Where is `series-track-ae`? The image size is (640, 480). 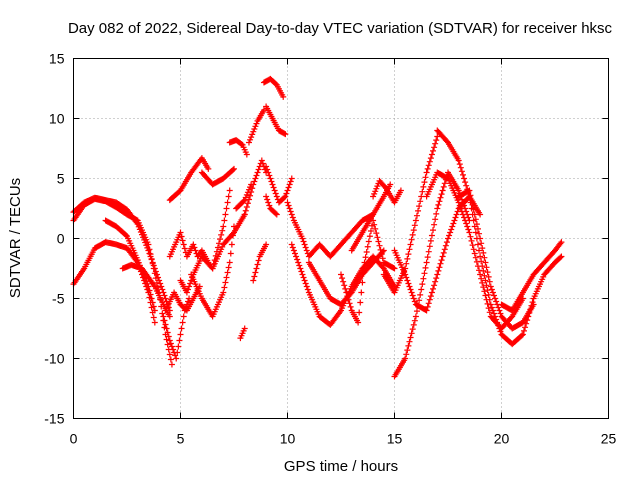 series-track-ae is located at coordinates (410, 214).